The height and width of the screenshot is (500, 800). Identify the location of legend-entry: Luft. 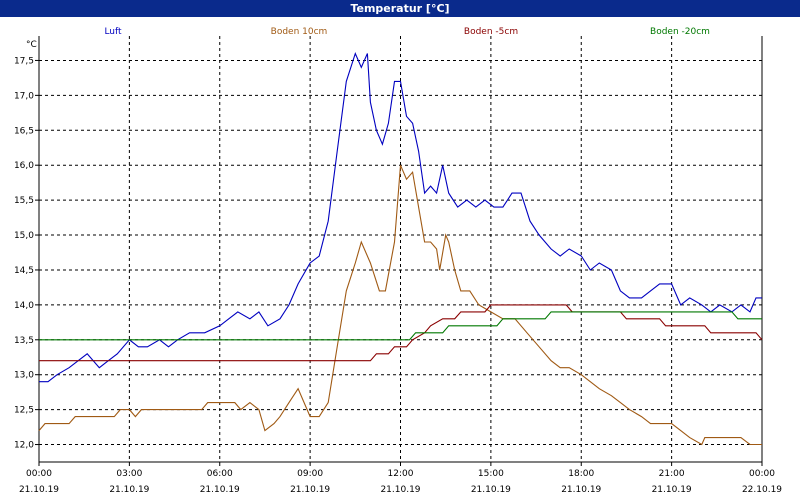
(113, 32).